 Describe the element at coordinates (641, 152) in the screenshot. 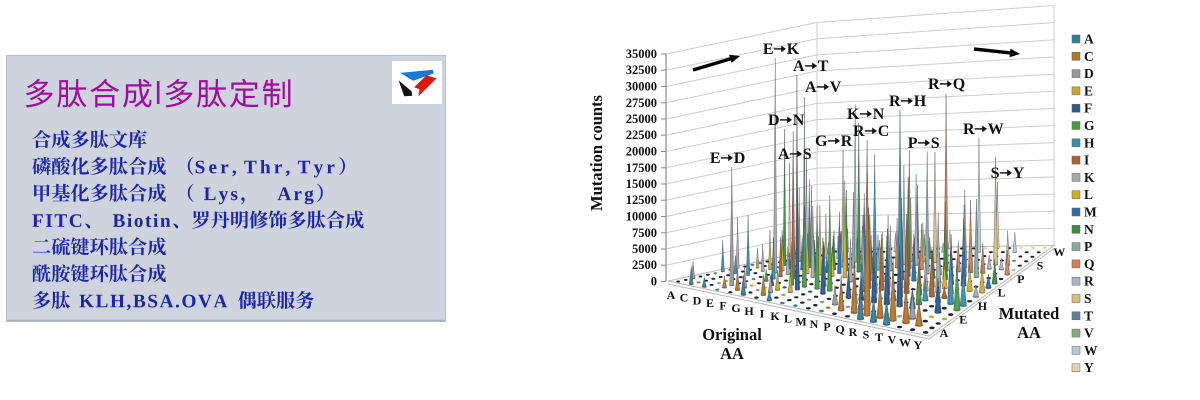

I see `svg-text: 20000` at that location.